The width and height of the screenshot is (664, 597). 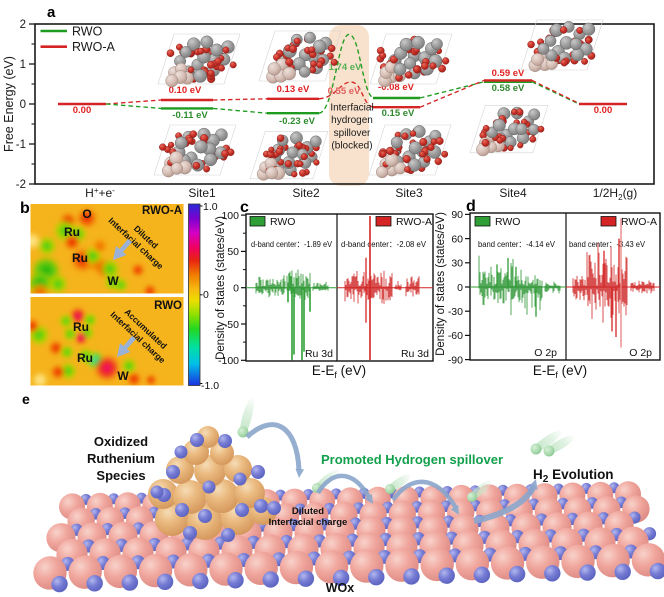 What do you see at coordinates (202, 193) in the screenshot?
I see `svg-text: Site1` at bounding box center [202, 193].